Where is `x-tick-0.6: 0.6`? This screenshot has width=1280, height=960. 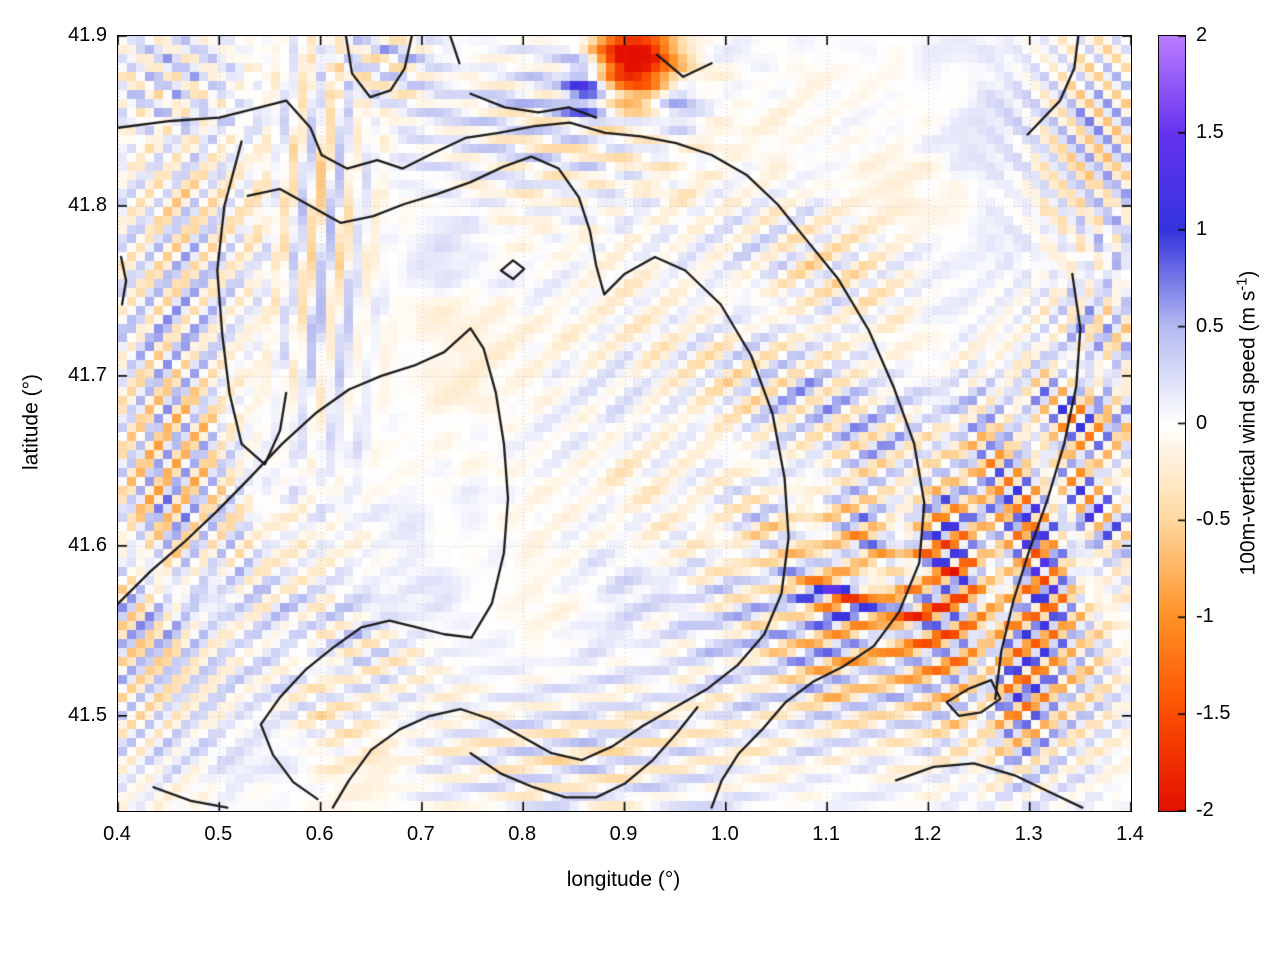 x-tick-0.6: 0.6 is located at coordinates (319, 834).